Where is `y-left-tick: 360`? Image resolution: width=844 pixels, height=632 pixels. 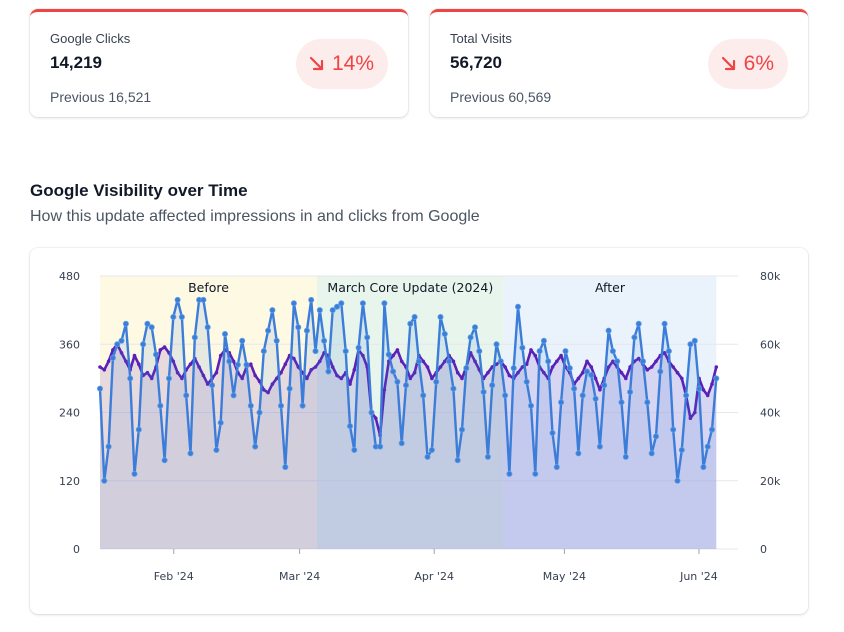
y-left-tick: 360 is located at coordinates (69, 344).